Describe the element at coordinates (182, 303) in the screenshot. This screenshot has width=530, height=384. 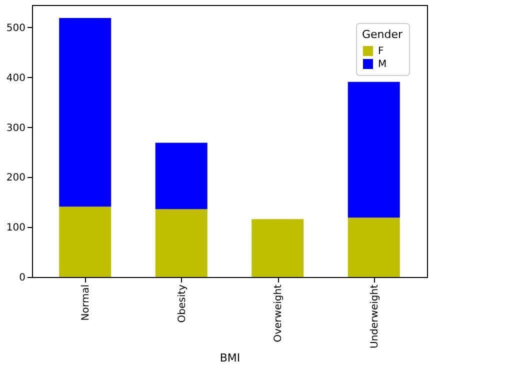
I see `x-tick-label: Obesity` at that location.